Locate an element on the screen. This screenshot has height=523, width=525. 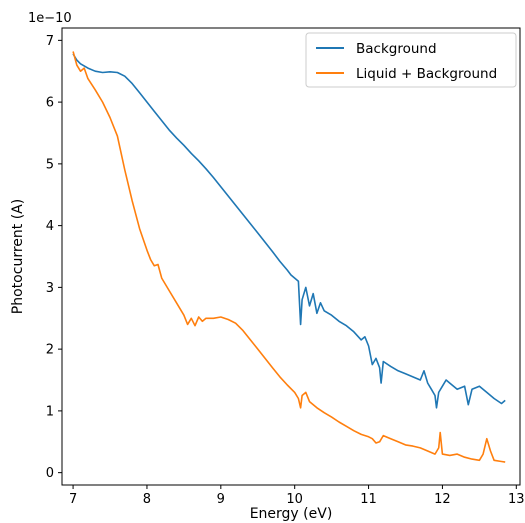
legend-box is located at coordinates (411, 60).